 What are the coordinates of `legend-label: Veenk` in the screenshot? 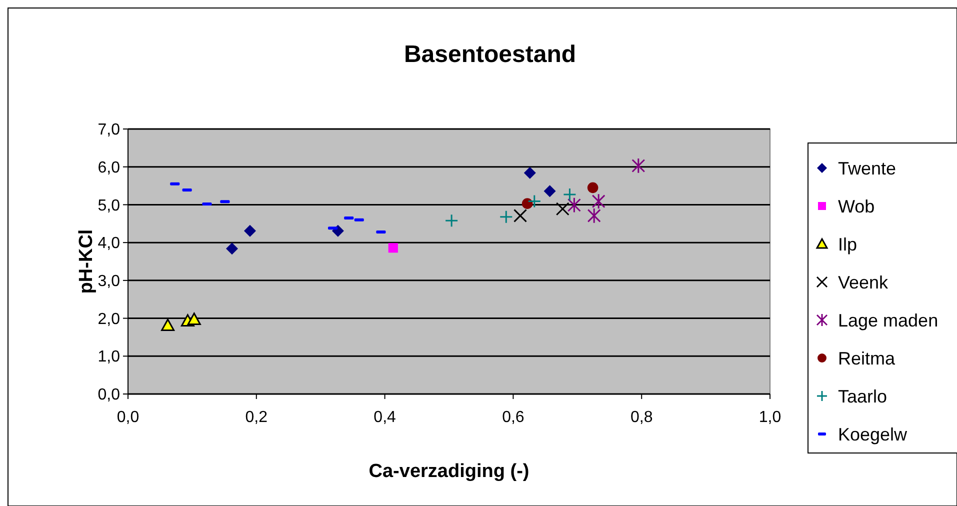 It's located at (864, 282).